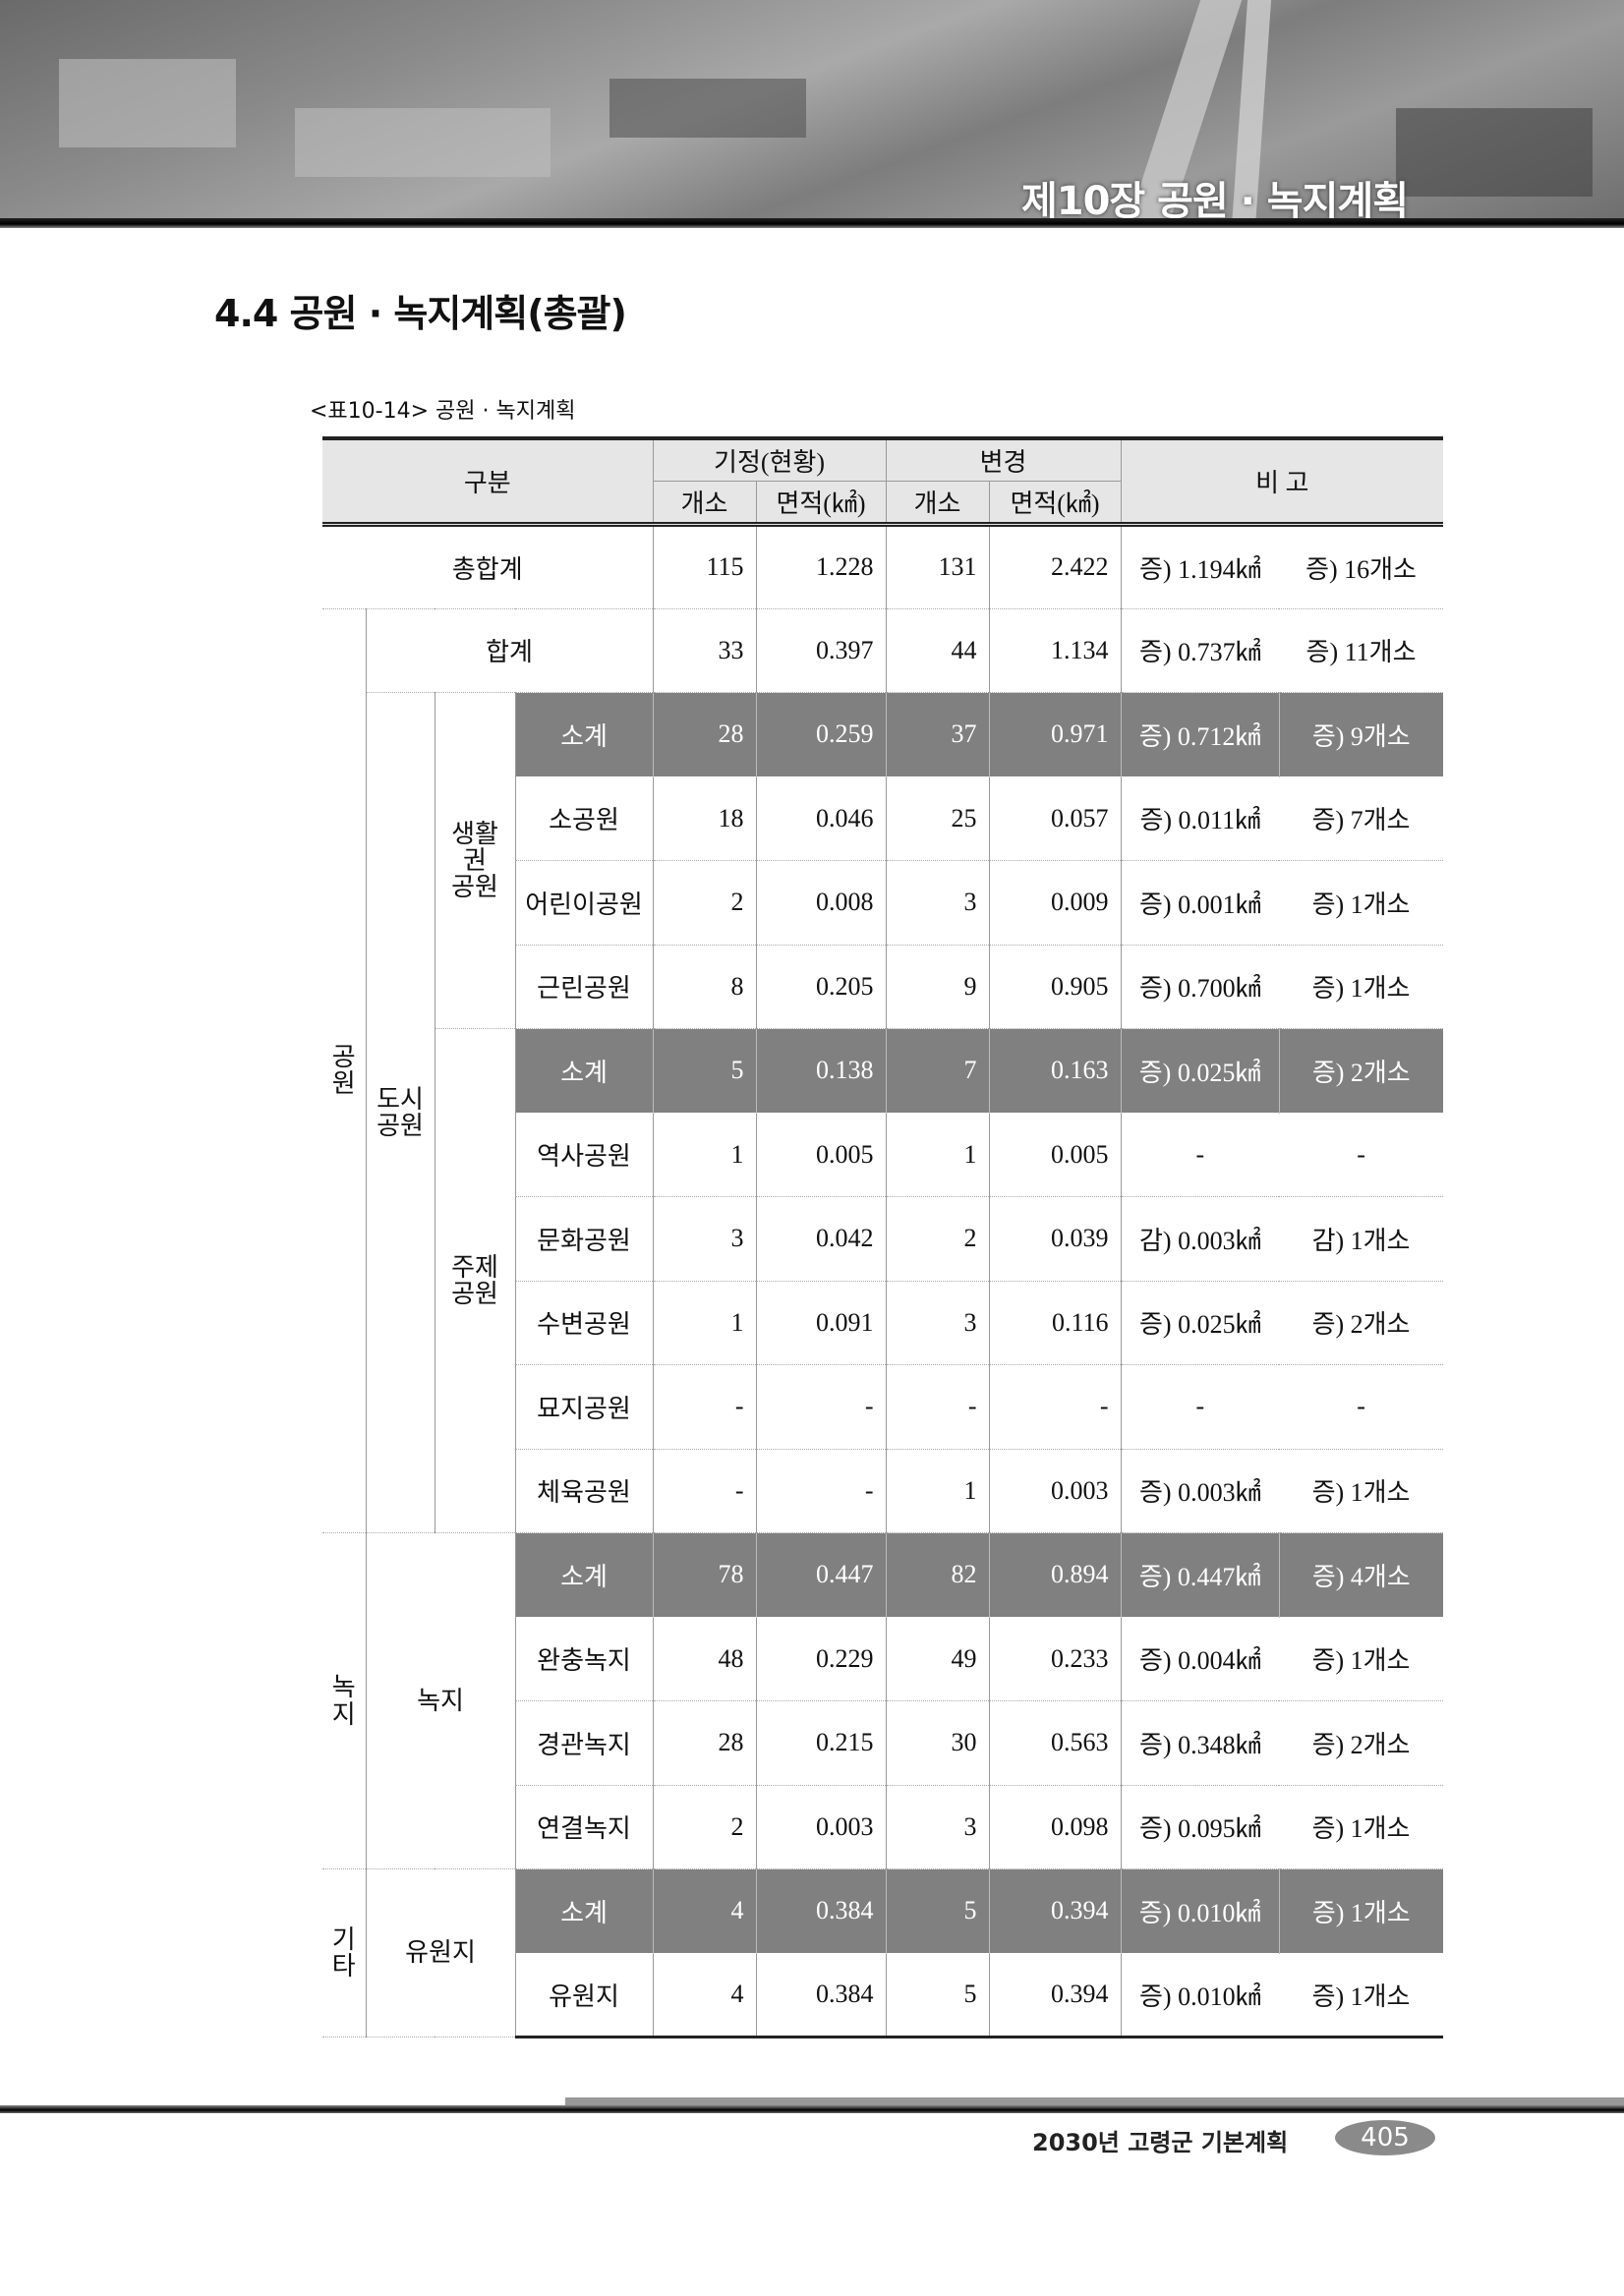 The image size is (1624, 2296). What do you see at coordinates (584, 1407) in the screenshot?
I see `row-label: 묘지공원` at bounding box center [584, 1407].